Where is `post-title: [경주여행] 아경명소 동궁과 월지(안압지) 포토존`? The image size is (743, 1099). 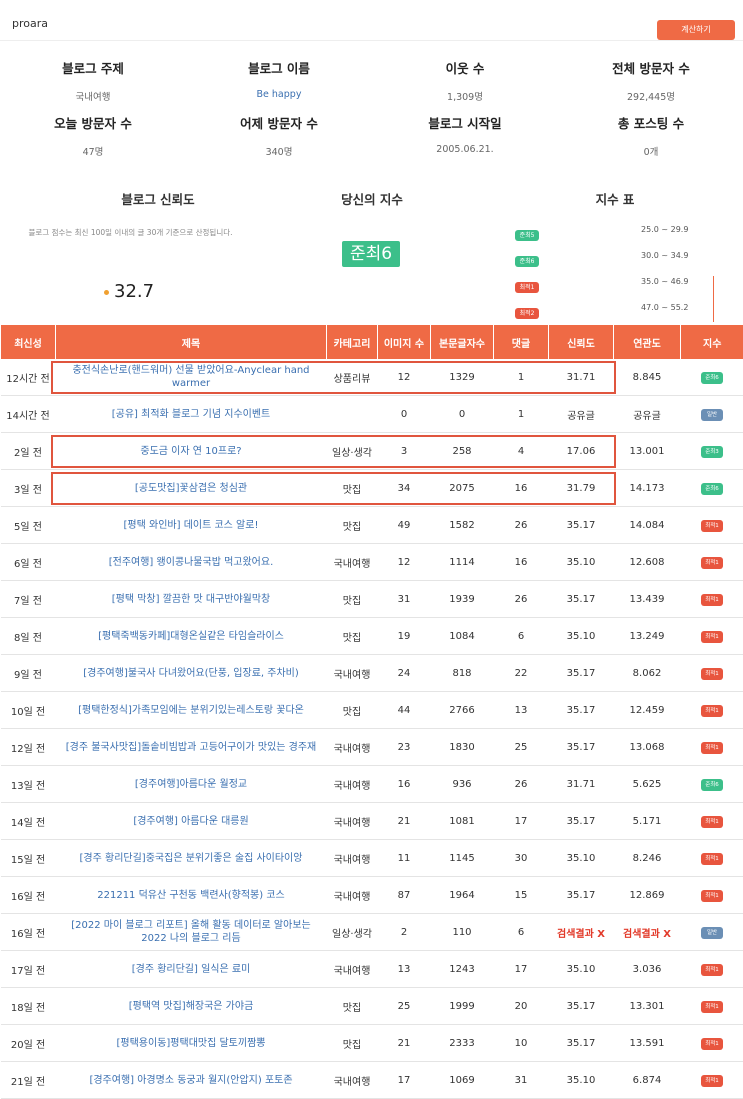 post-title: [경주여행] 아경명소 동궁과 월지(안압지) 포토존 is located at coordinates (191, 1080).